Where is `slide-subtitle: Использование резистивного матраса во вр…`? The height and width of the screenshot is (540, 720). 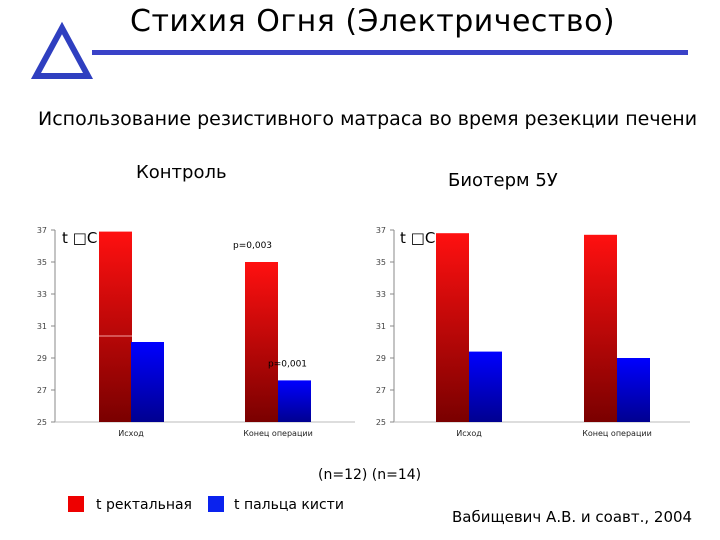 slide-subtitle: Использование резистивного матраса во вр… is located at coordinates (368, 119).